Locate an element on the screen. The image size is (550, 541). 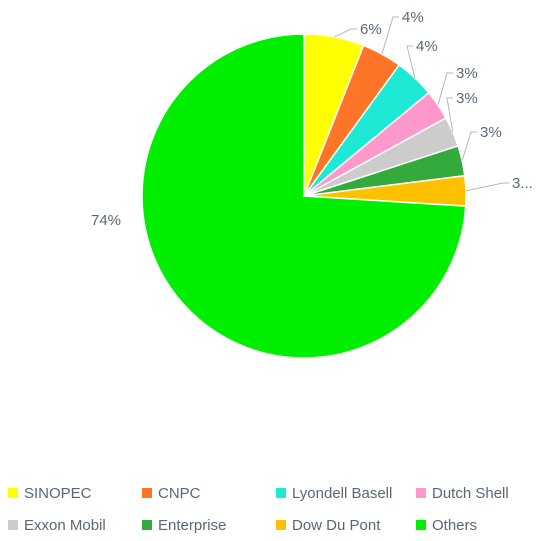
legend-label-exxon-mobil: Exxon Mobil is located at coordinates (65, 525).